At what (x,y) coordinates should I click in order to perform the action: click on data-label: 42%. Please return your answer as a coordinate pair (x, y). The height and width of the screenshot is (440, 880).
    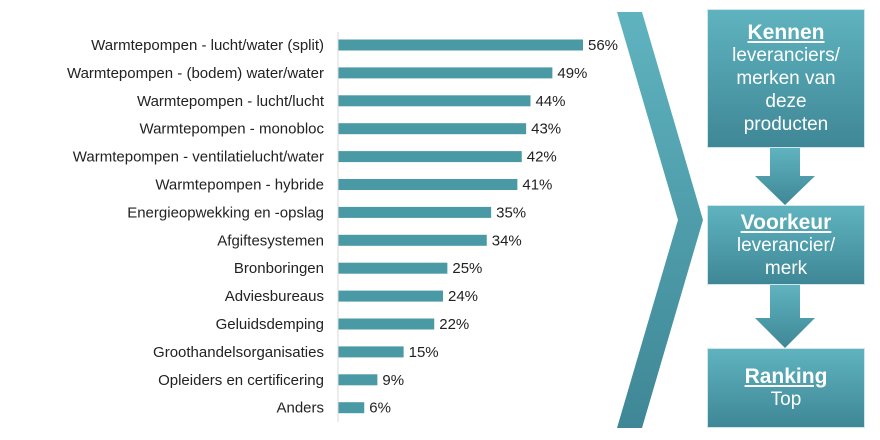
    Looking at the image, I should click on (542, 157).